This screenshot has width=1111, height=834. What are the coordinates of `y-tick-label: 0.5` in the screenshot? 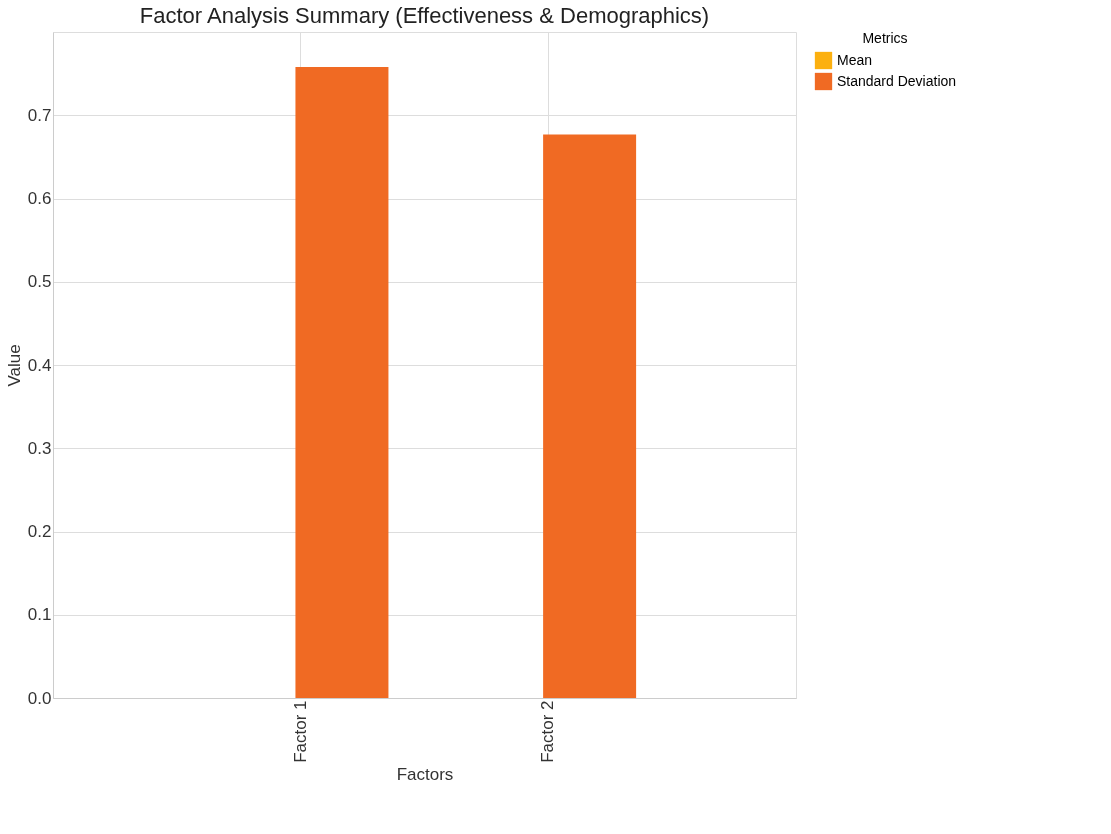 It's located at (39, 282).